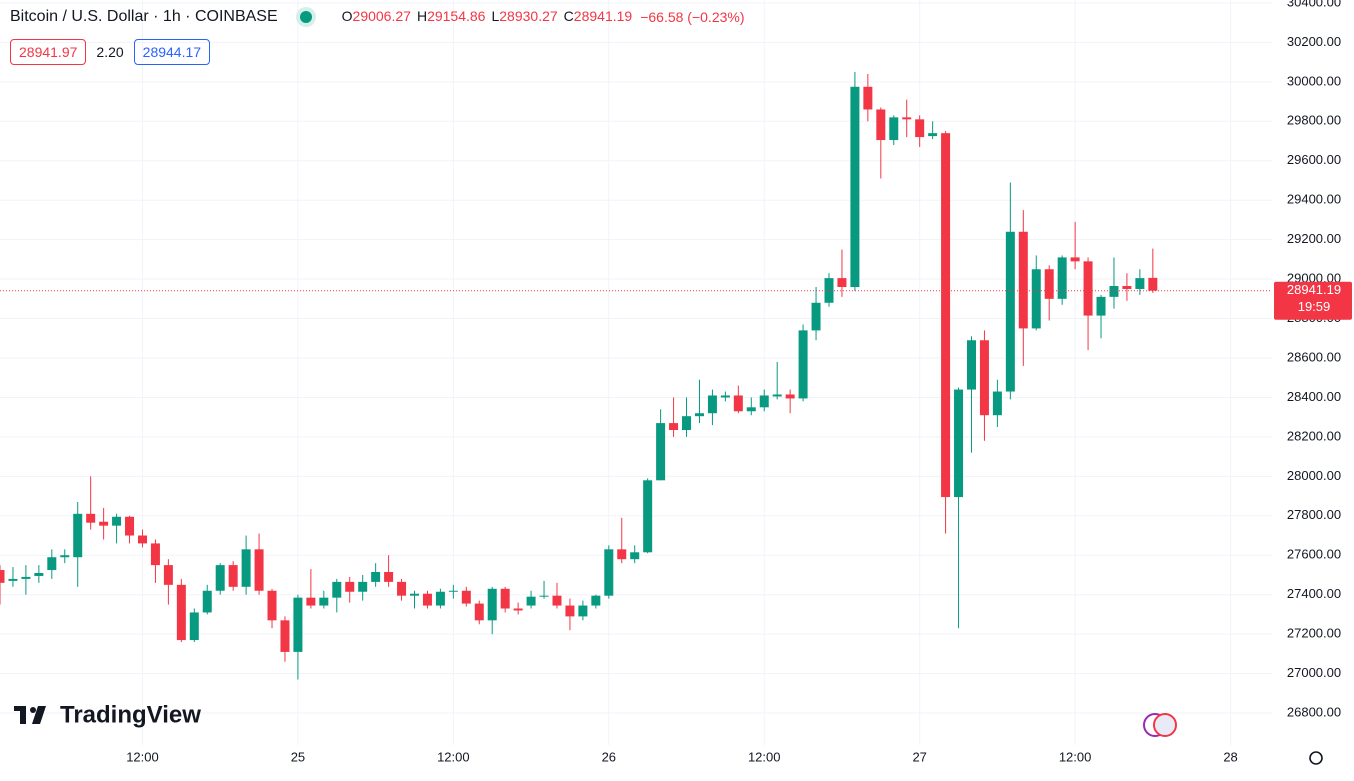 This screenshot has height=781, width=1354. I want to click on bid-button: 28941.97, so click(48, 52).